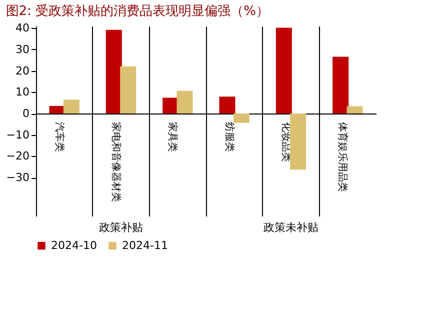 The width and height of the screenshot is (438, 330). Describe the element at coordinates (291, 227) in the screenshot. I see `text: 政策未补贴` at that location.